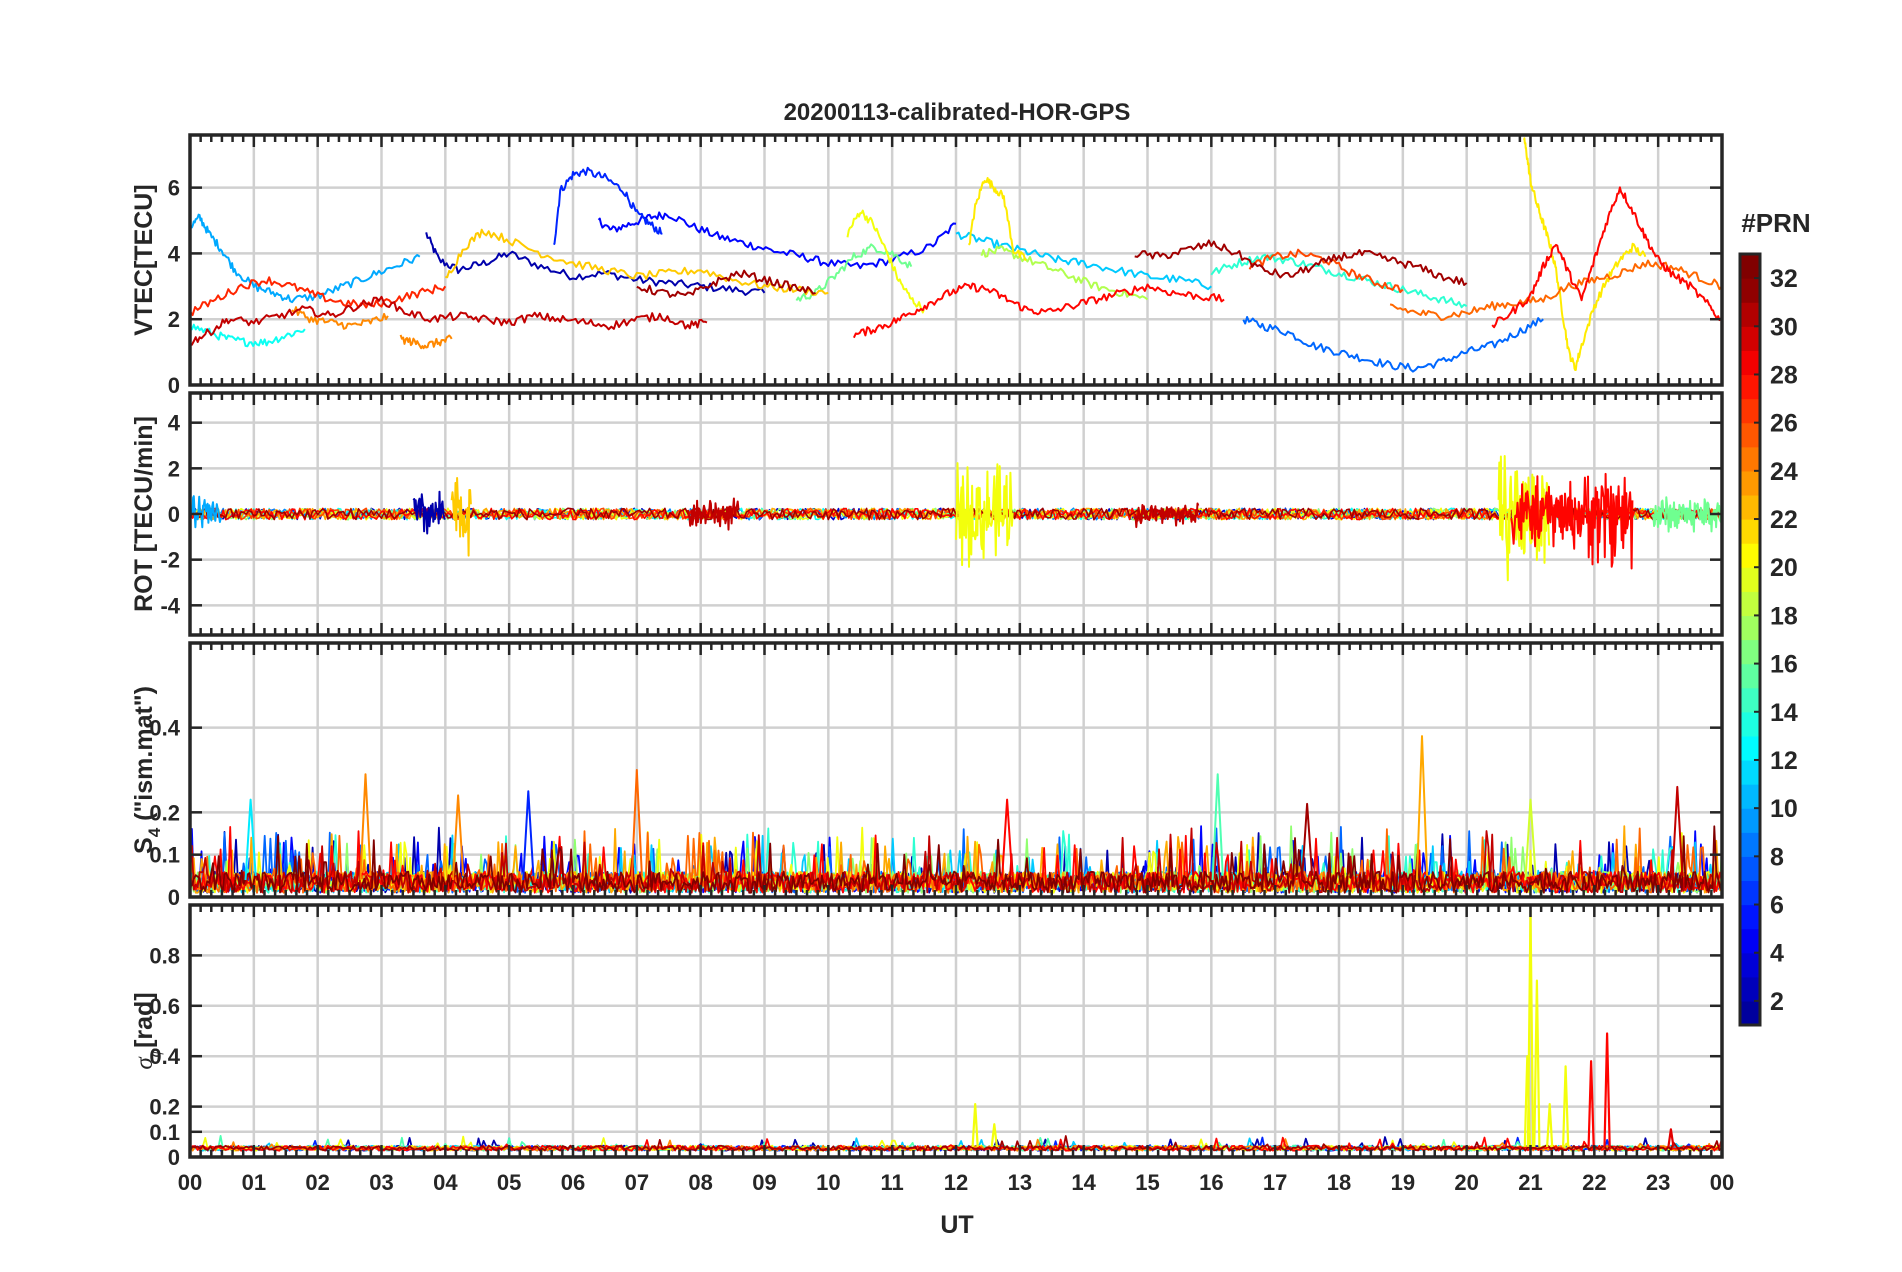 The width and height of the screenshot is (1902, 1272). Describe the element at coordinates (1083, 1182) in the screenshot. I see `x-tick-label: 14` at that location.